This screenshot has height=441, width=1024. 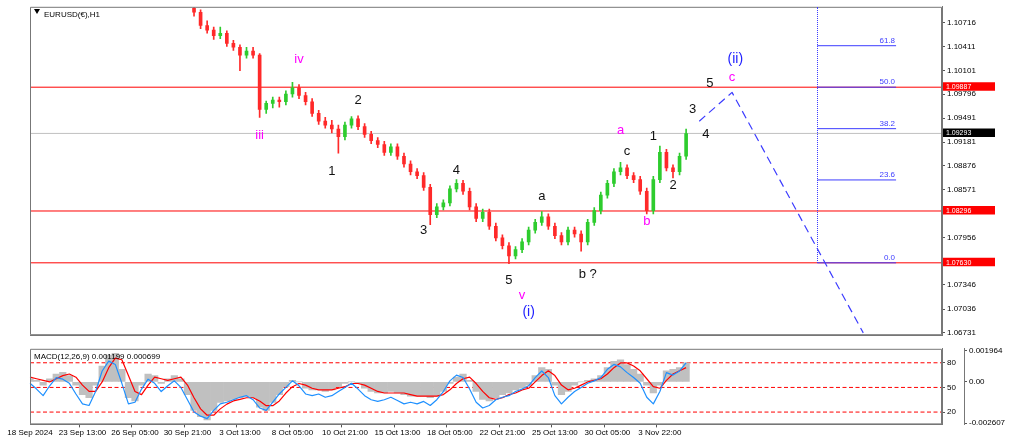 I want to click on x-tick-label: 18 Sep 2024, so click(x=30, y=433).